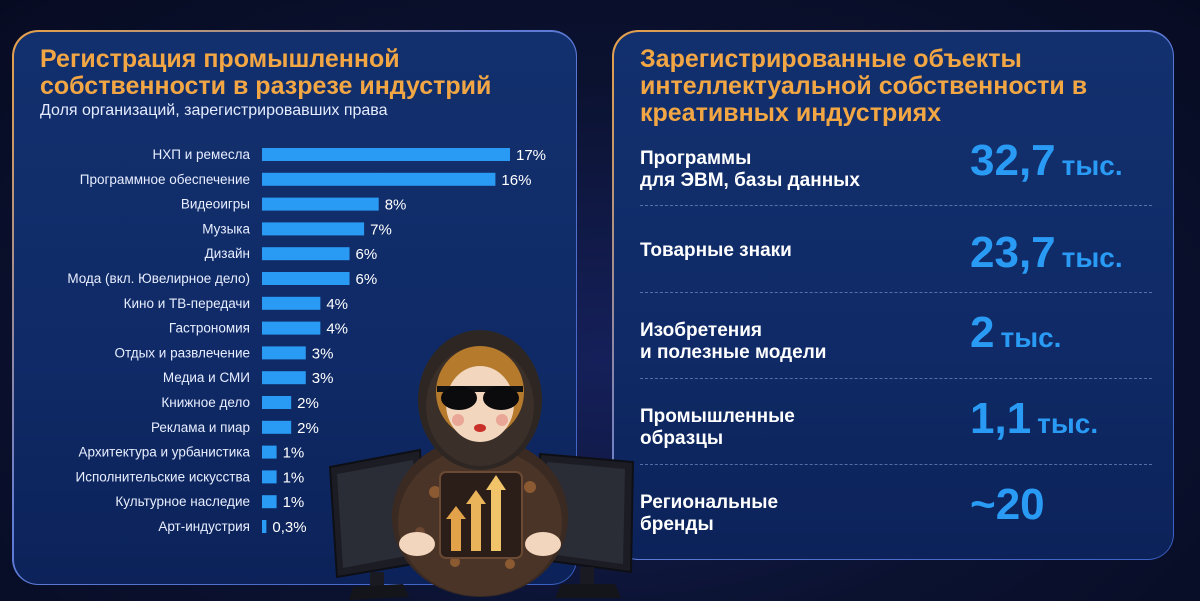 The image size is (1200, 601). I want to click on kpi-label: Программы для ЭВМ, базы данных, so click(750, 169).